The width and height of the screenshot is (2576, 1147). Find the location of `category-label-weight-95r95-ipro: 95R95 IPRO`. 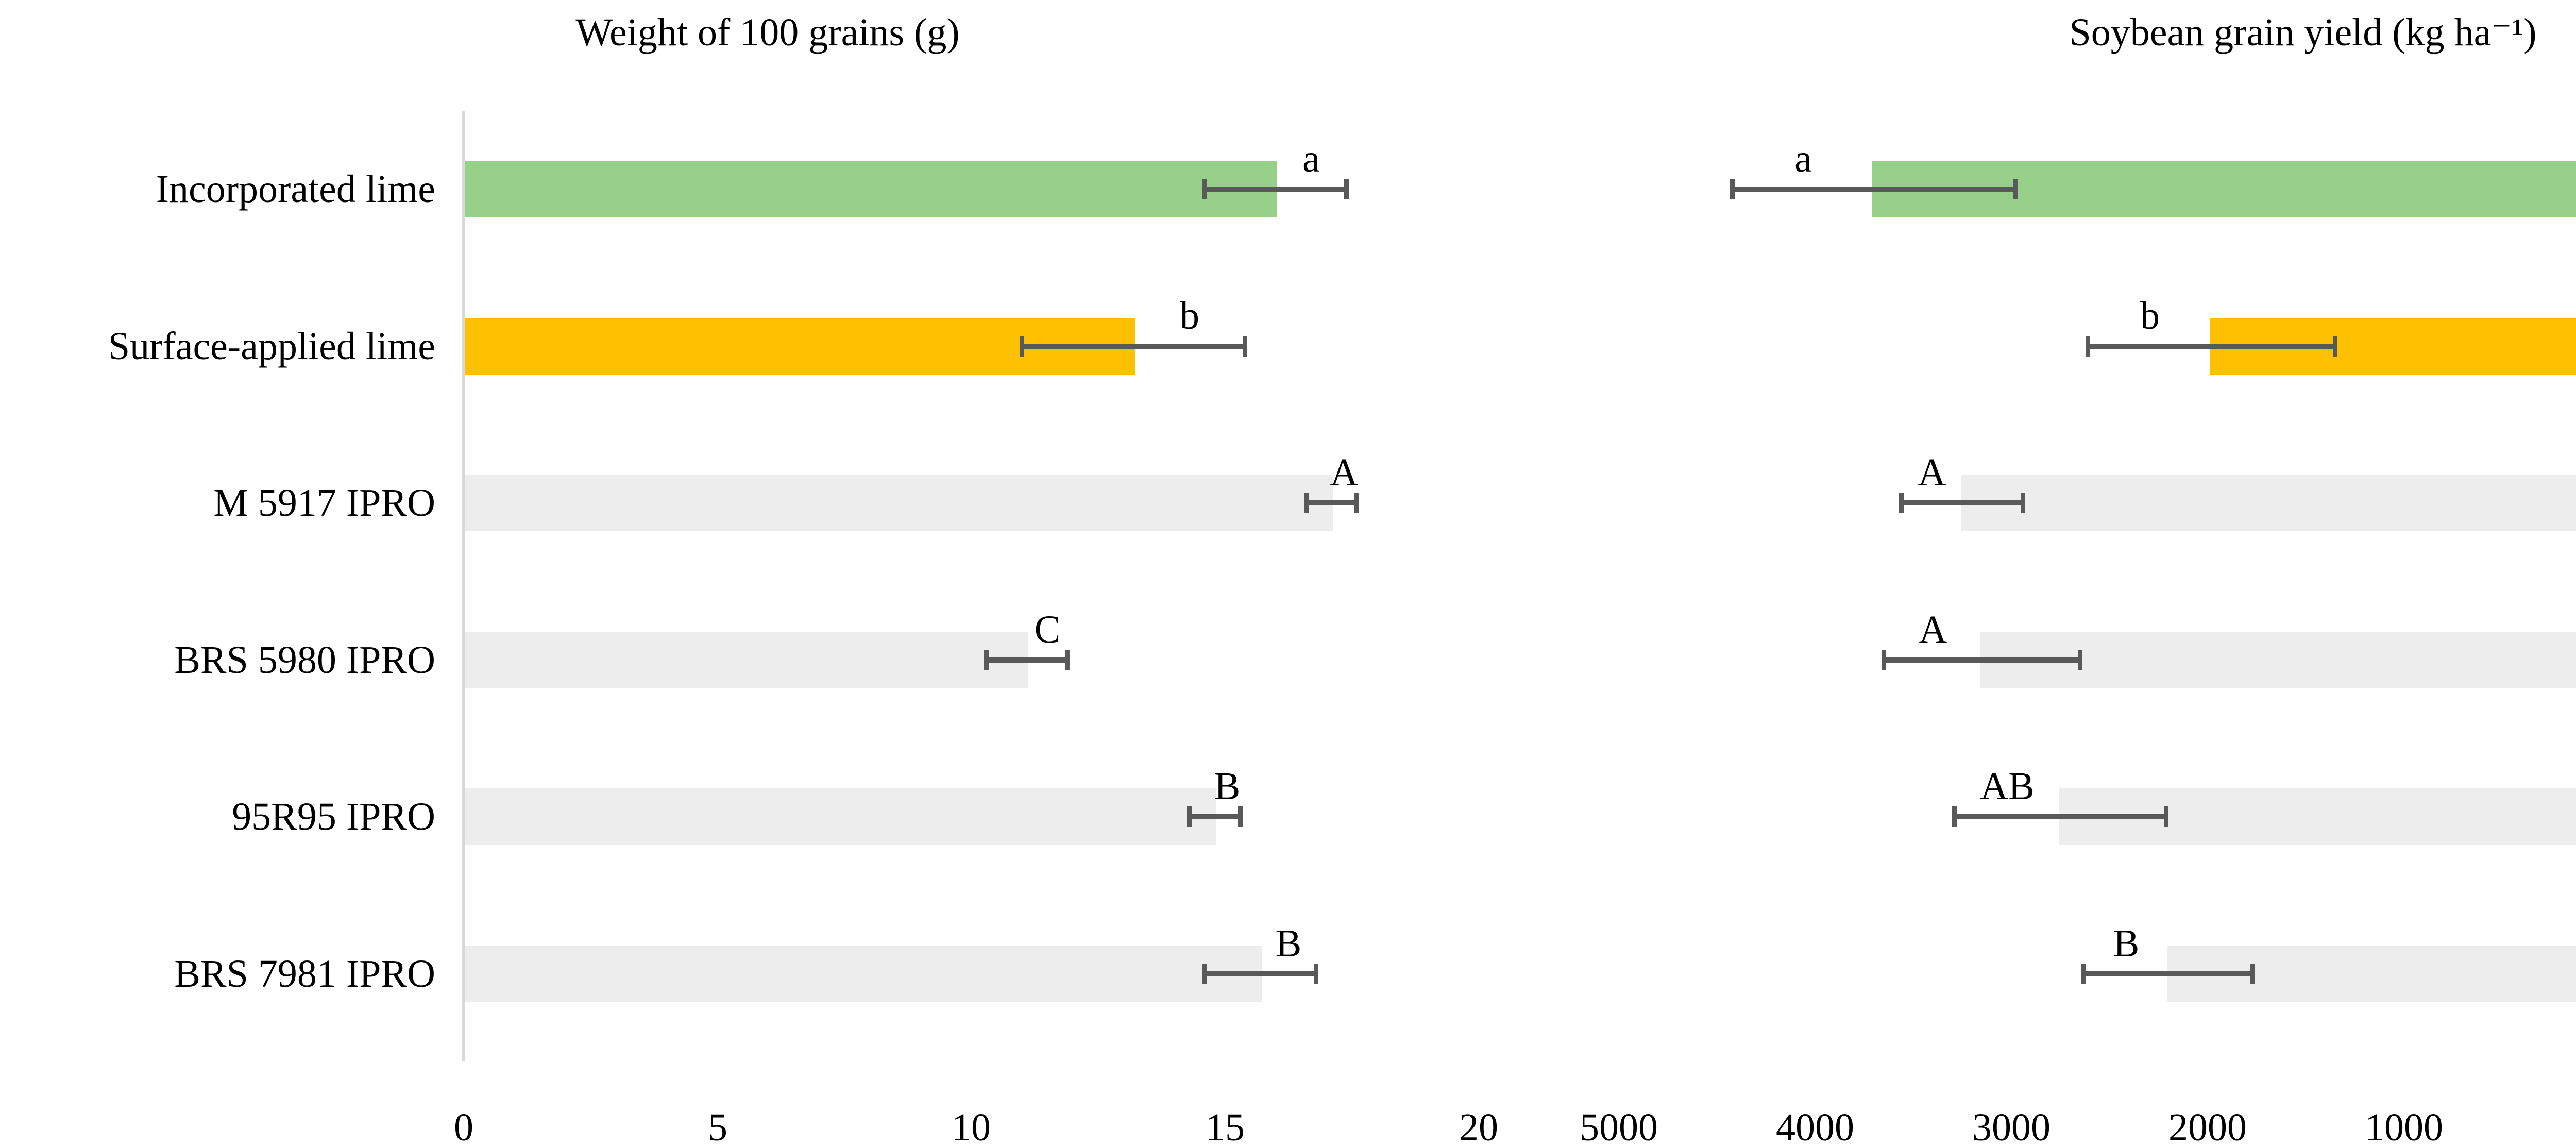

category-label-weight-95r95-ipro: 95R95 IPRO is located at coordinates (333, 817).